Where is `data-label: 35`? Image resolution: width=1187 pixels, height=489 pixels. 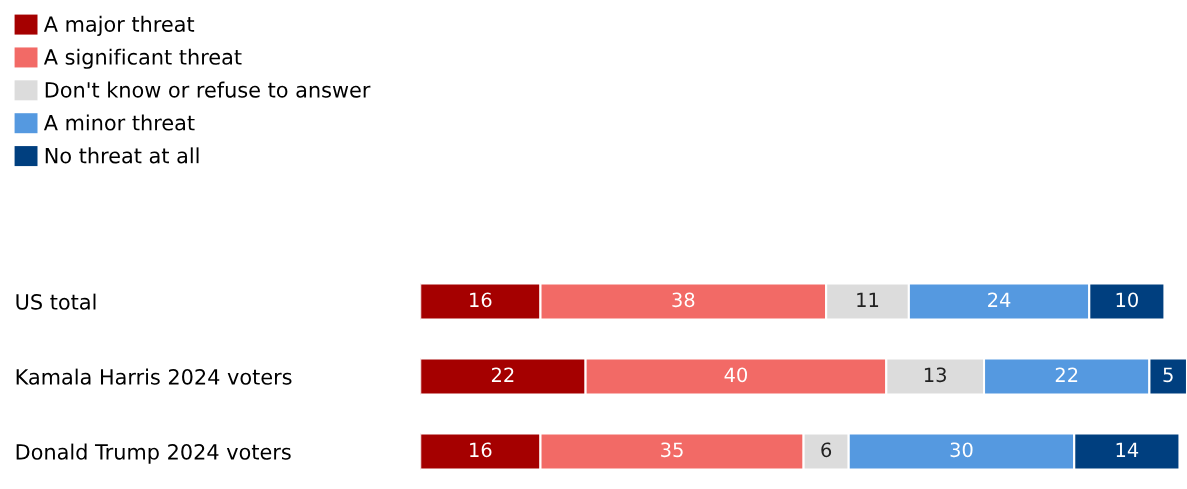
data-label: 35 is located at coordinates (672, 450).